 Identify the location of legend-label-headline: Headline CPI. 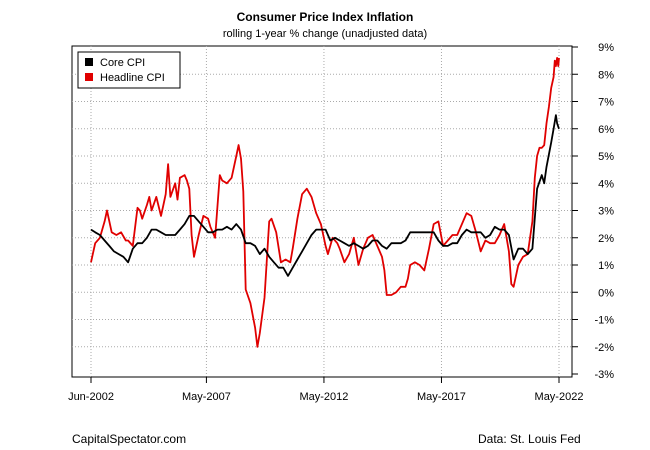
(132, 78).